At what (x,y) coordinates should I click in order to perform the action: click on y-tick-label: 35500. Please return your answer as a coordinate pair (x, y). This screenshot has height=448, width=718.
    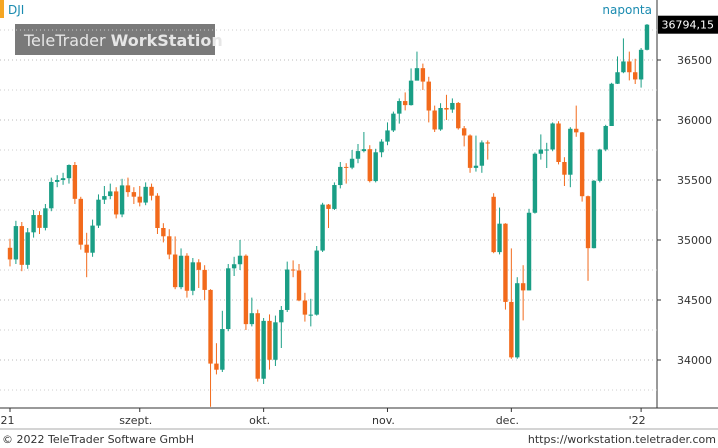
    Looking at the image, I should click on (694, 180).